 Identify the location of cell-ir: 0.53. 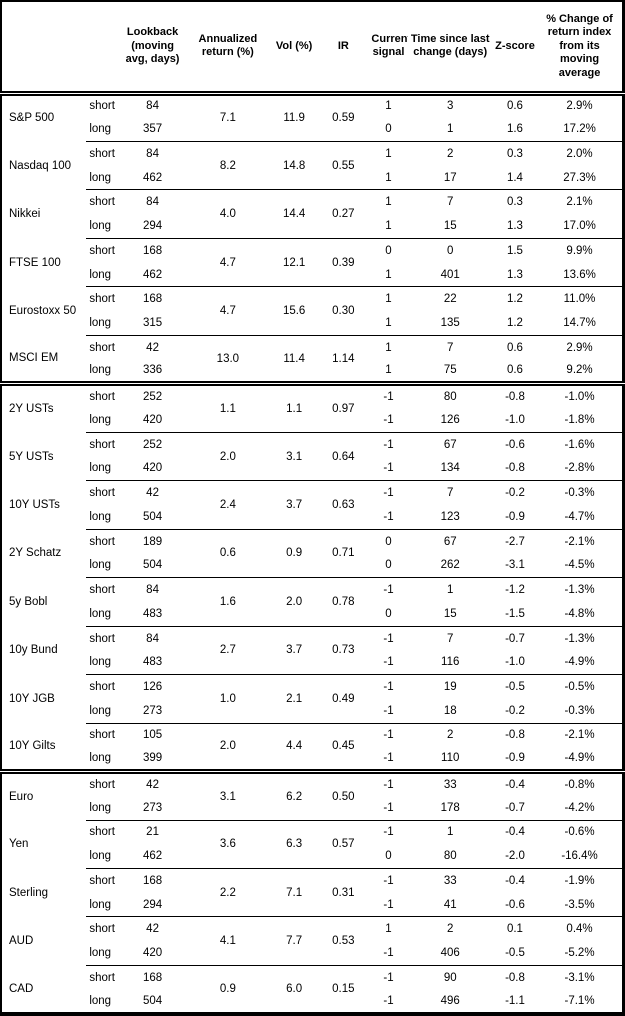
(343, 941).